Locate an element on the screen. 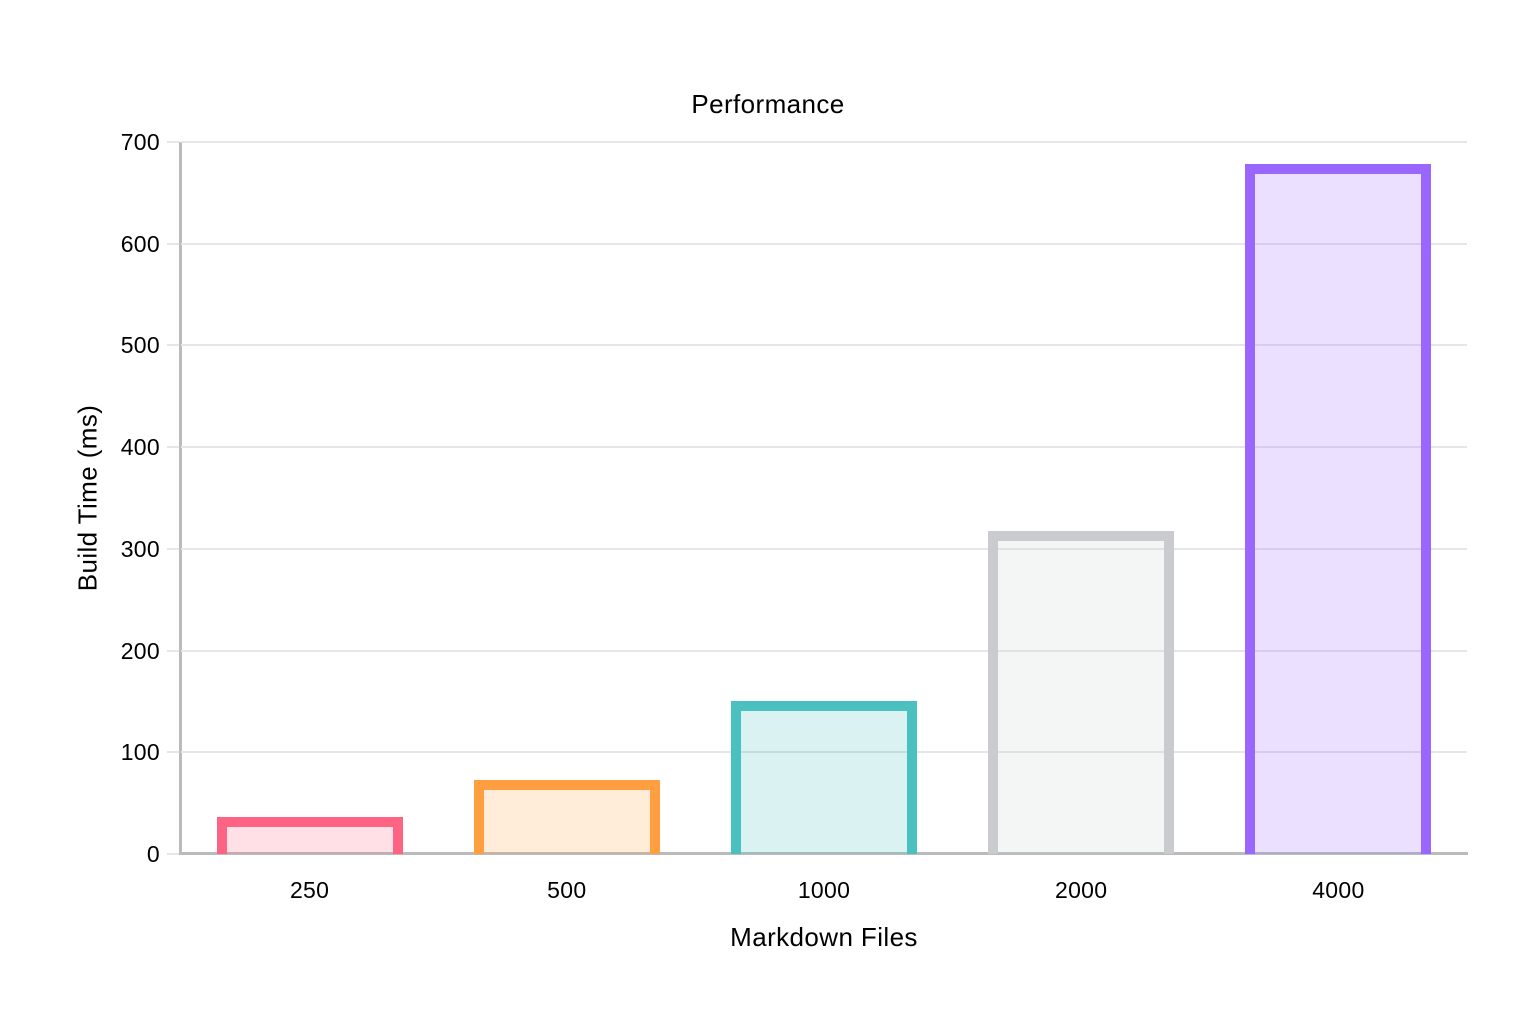 The image size is (1536, 1024). x-axis-title: Markdown Files is located at coordinates (824, 937).